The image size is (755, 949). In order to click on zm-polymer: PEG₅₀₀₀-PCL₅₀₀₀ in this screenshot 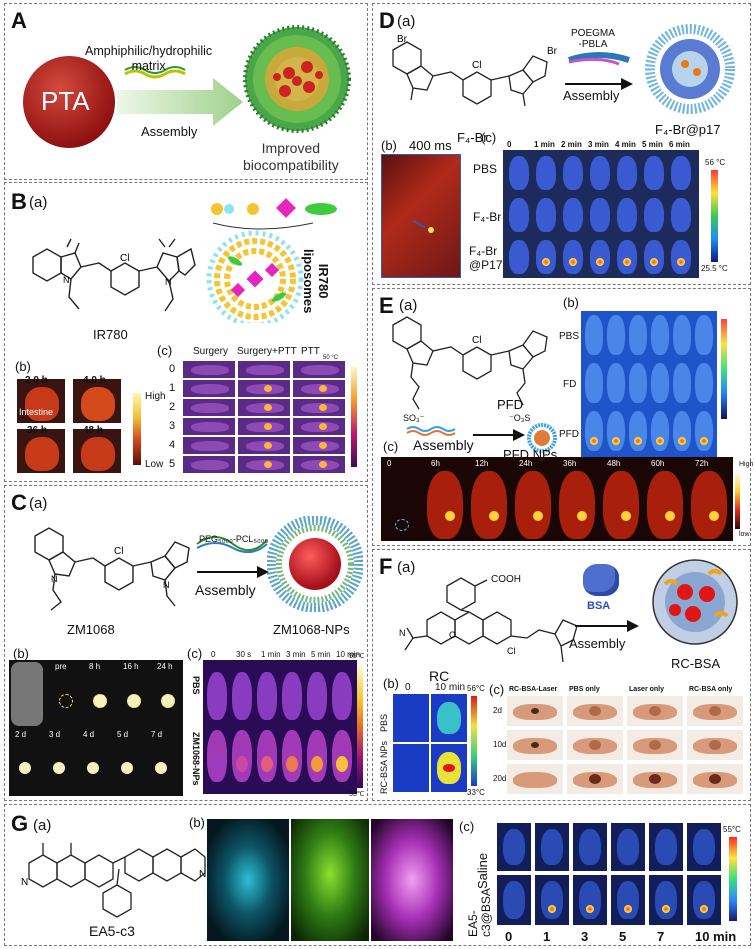, I will do `click(234, 539)`.